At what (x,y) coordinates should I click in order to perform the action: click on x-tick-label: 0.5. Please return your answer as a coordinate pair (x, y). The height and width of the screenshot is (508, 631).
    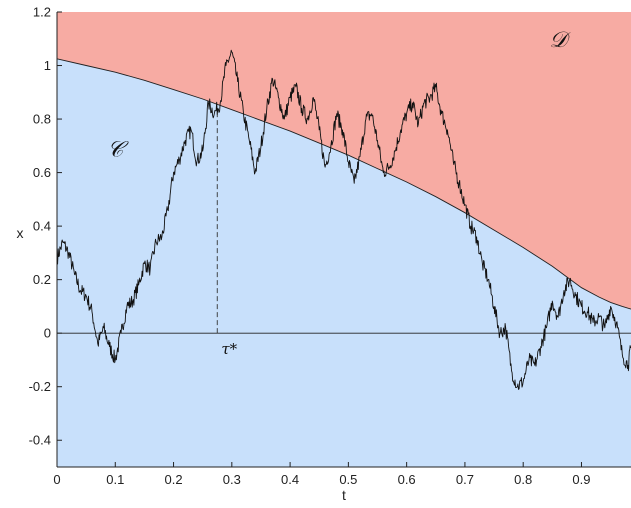
    Looking at the image, I should click on (348, 479).